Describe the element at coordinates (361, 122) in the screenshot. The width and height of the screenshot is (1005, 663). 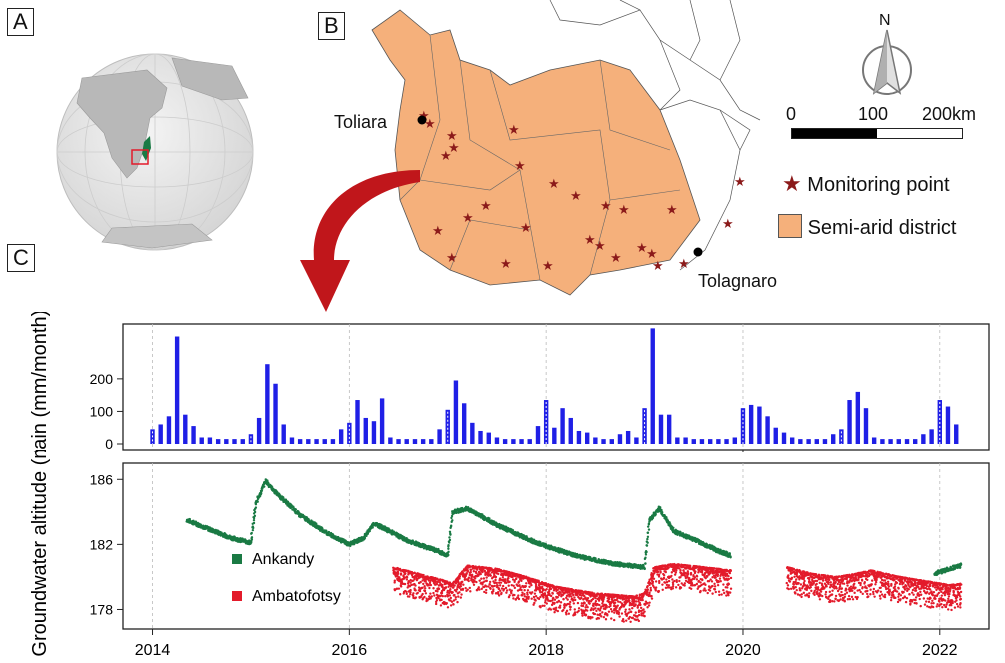
I see `city-label-toliara: Toliara` at that location.